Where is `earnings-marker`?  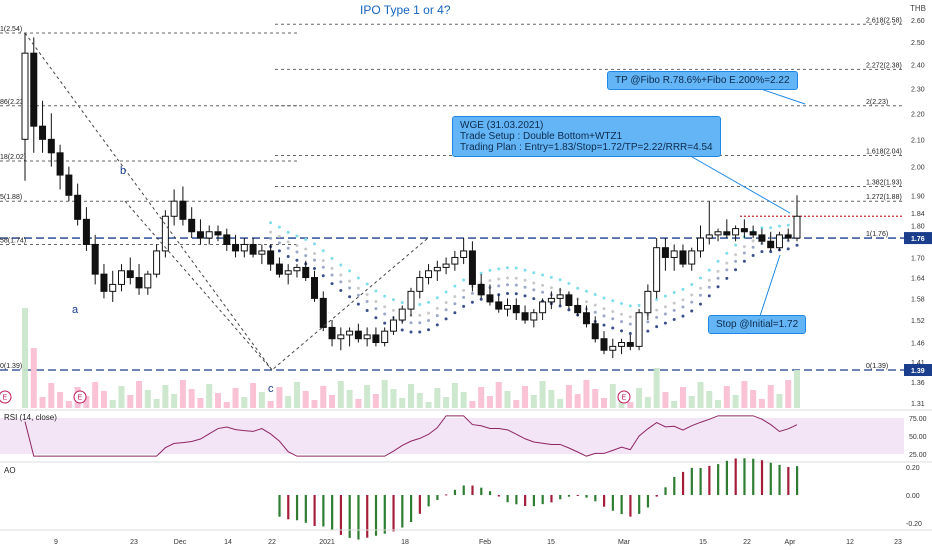 earnings-marker is located at coordinates (6, 397).